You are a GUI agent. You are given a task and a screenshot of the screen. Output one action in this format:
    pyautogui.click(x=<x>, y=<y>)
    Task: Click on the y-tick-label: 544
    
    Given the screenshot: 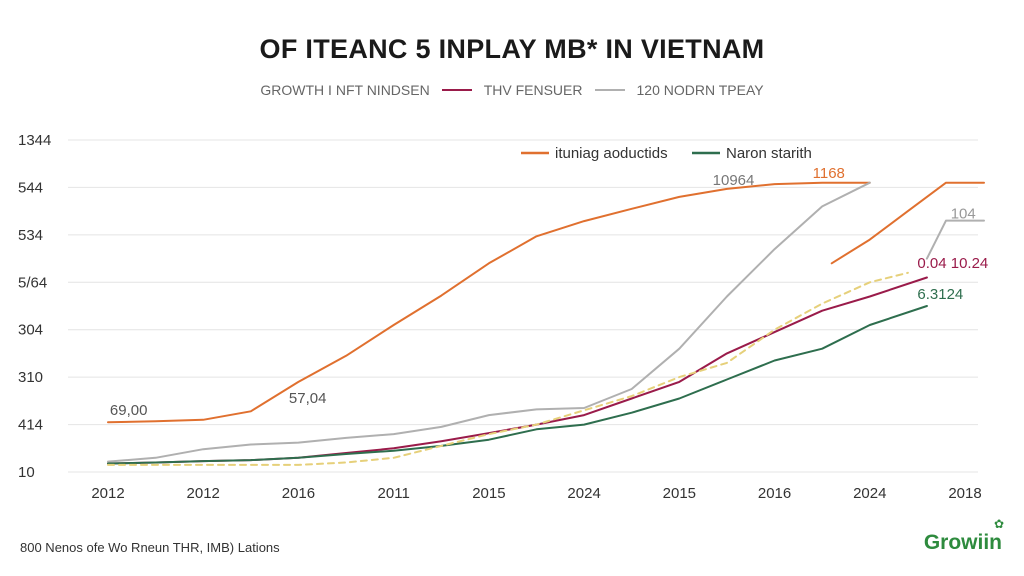 What is the action you would take?
    pyautogui.click(x=30, y=187)
    